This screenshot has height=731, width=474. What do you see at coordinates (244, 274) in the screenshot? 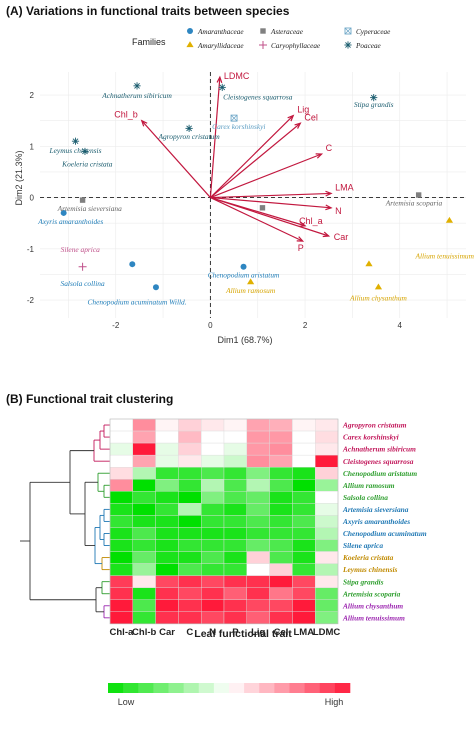
I see `species-label: Chenopodium aristatum` at bounding box center [244, 274].